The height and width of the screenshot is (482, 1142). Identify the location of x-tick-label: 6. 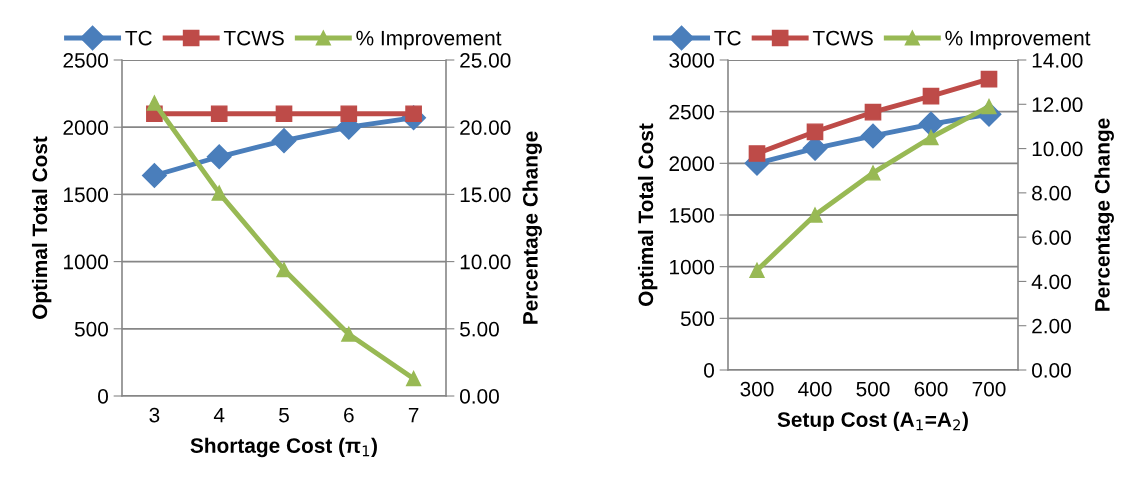
(349, 415).